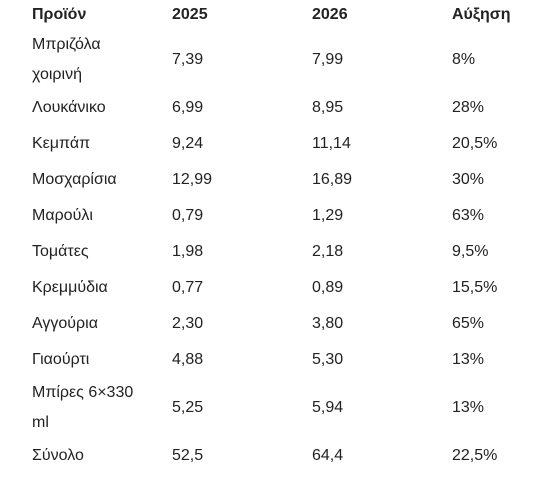 This screenshot has height=491, width=541. I want to click on table-cell: 16,89, so click(332, 179).